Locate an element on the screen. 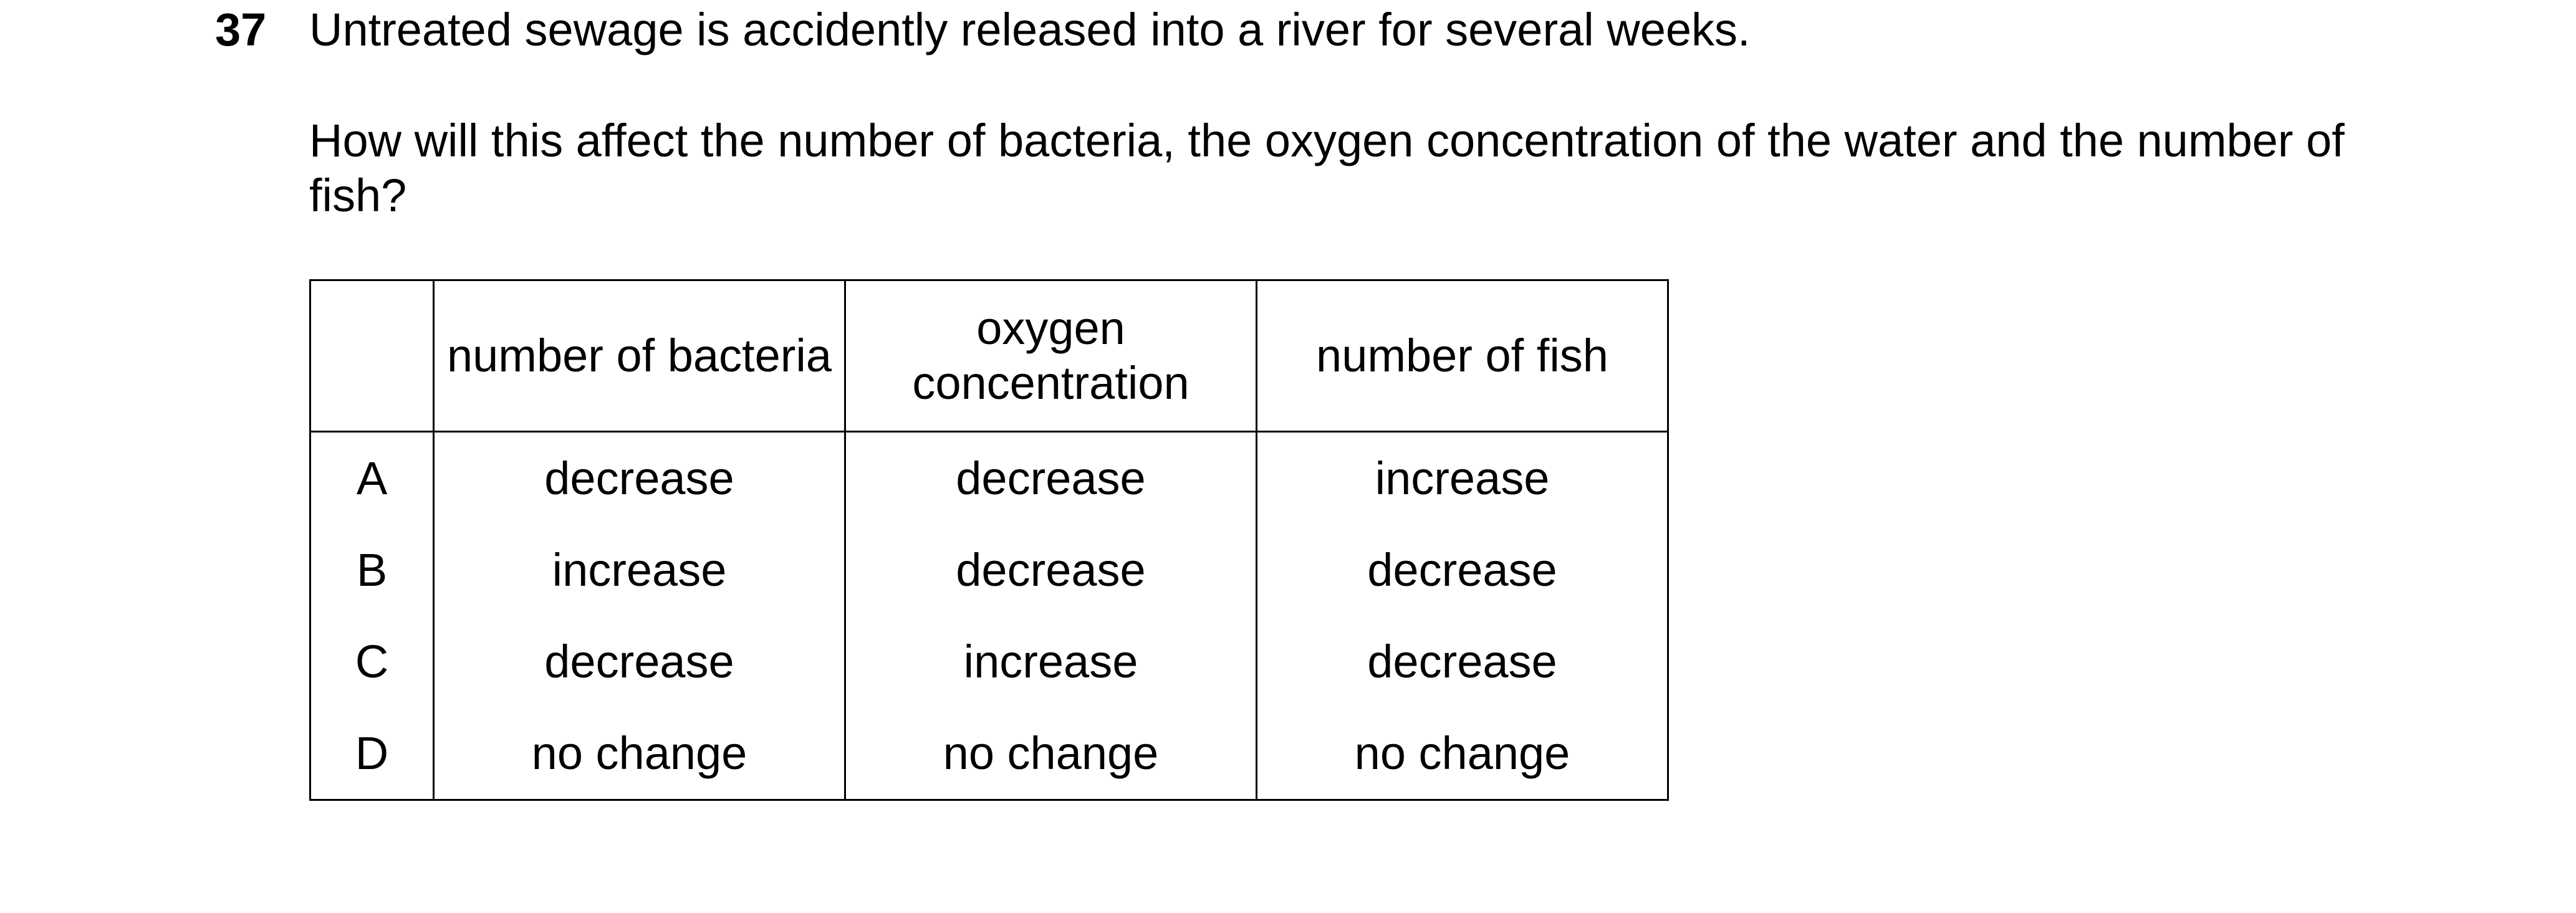 This screenshot has width=2576, height=913. option-letter: D is located at coordinates (372, 754).